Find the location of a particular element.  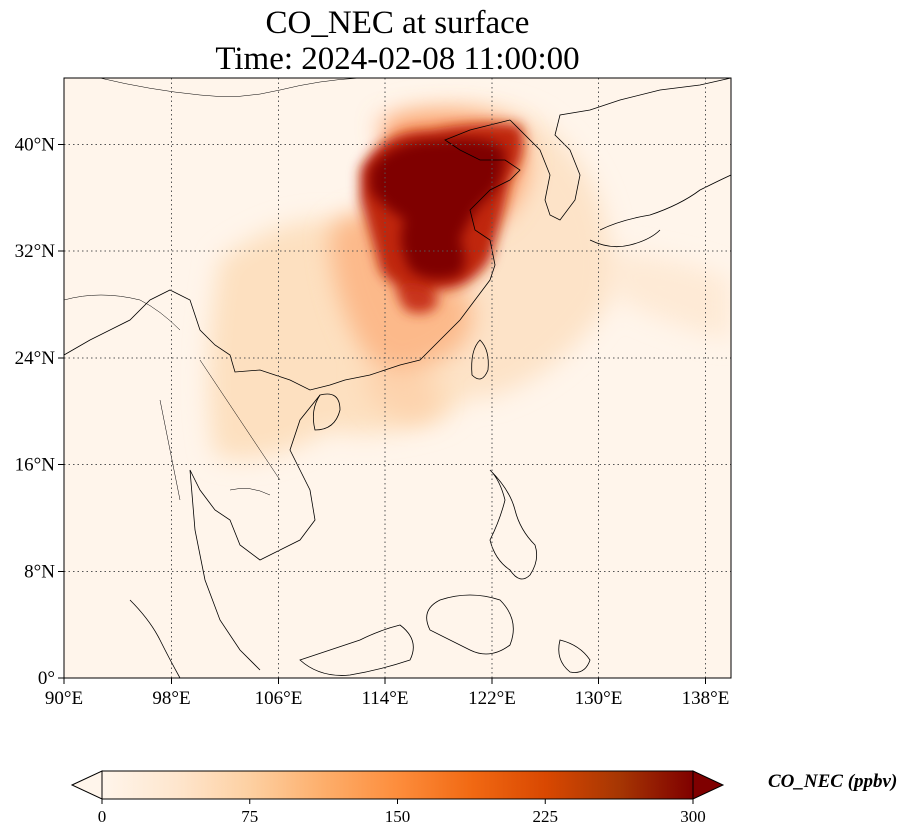

lat-tick-label: 16°N is located at coordinates (35, 465).